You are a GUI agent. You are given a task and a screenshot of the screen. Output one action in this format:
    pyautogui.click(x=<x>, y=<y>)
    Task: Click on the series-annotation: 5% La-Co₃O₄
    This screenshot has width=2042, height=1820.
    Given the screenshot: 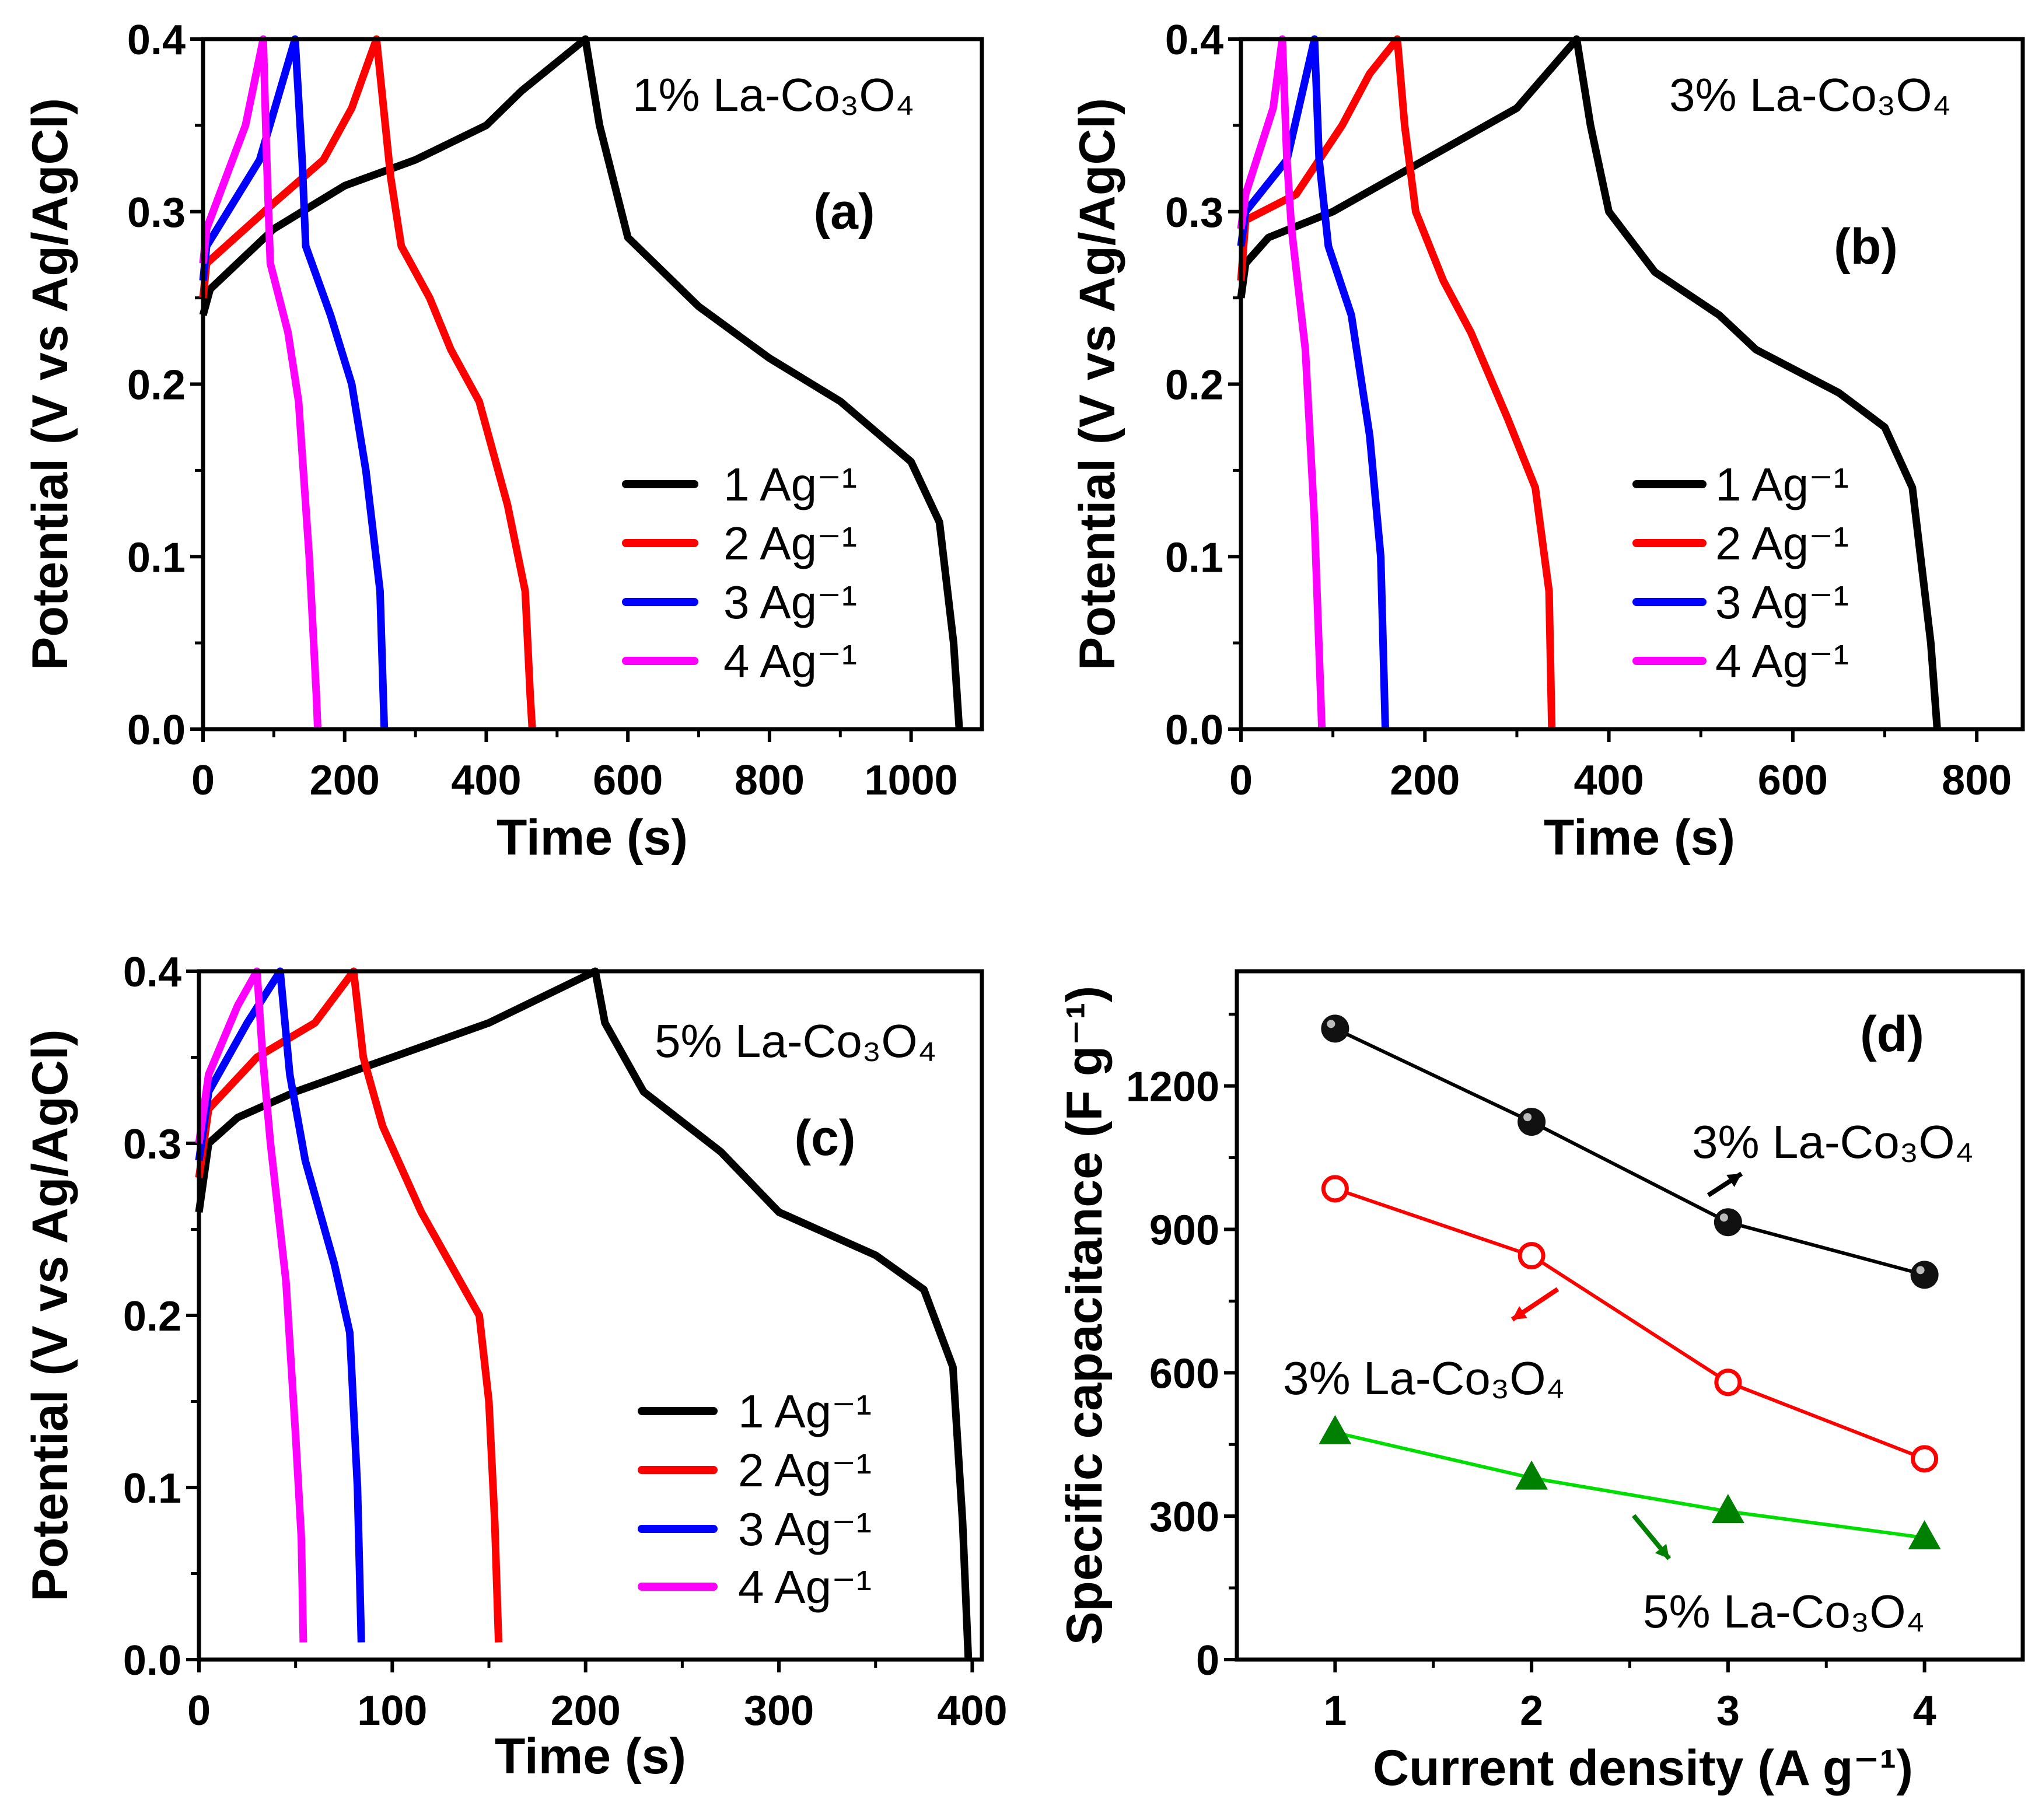 What is the action you would take?
    pyautogui.click(x=1784, y=1611)
    